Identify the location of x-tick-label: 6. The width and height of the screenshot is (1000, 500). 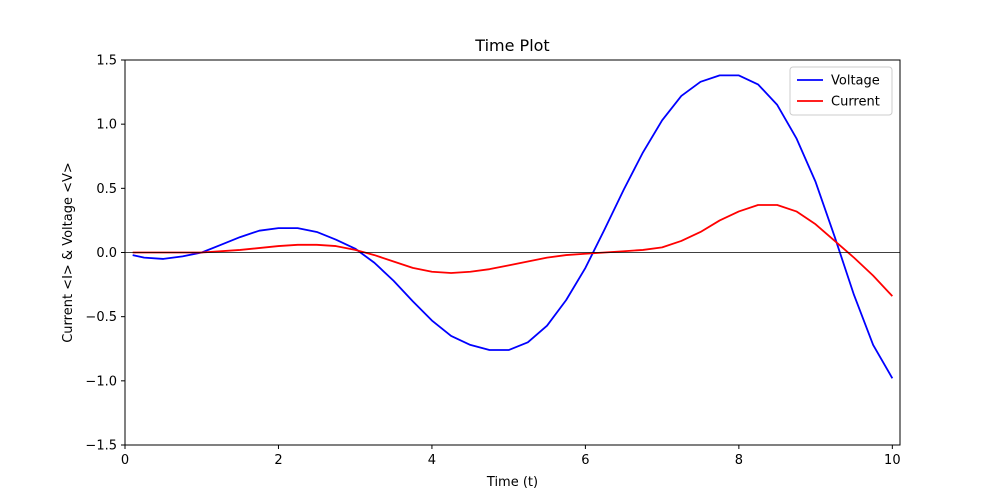
(585, 460).